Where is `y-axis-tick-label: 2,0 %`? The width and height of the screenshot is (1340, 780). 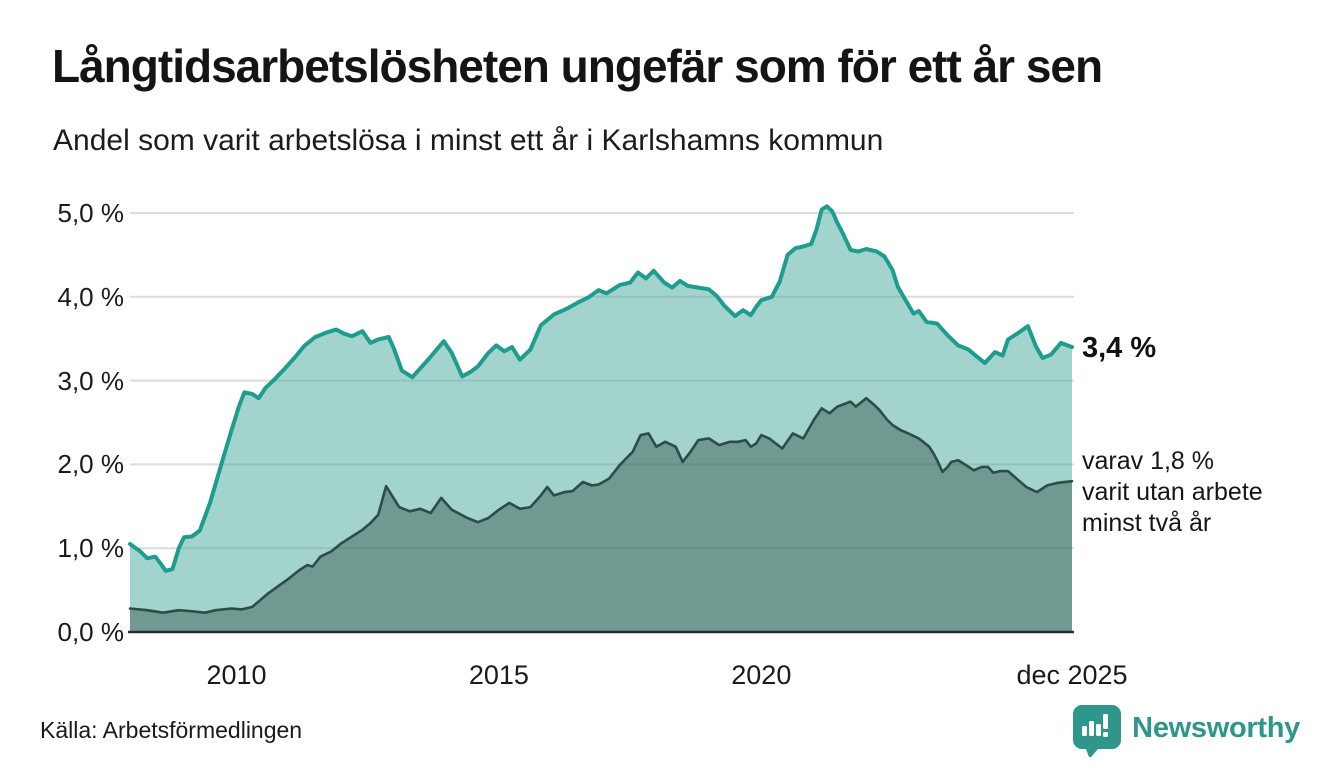 y-axis-tick-label: 2,0 % is located at coordinates (91, 464).